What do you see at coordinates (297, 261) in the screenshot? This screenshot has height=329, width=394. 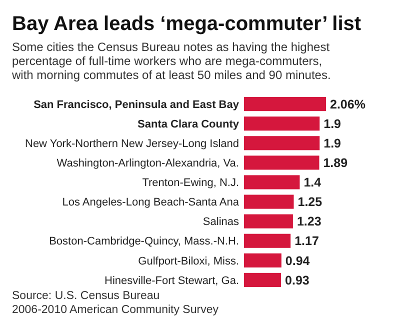 I see `data-label: 0.94` at bounding box center [297, 261].